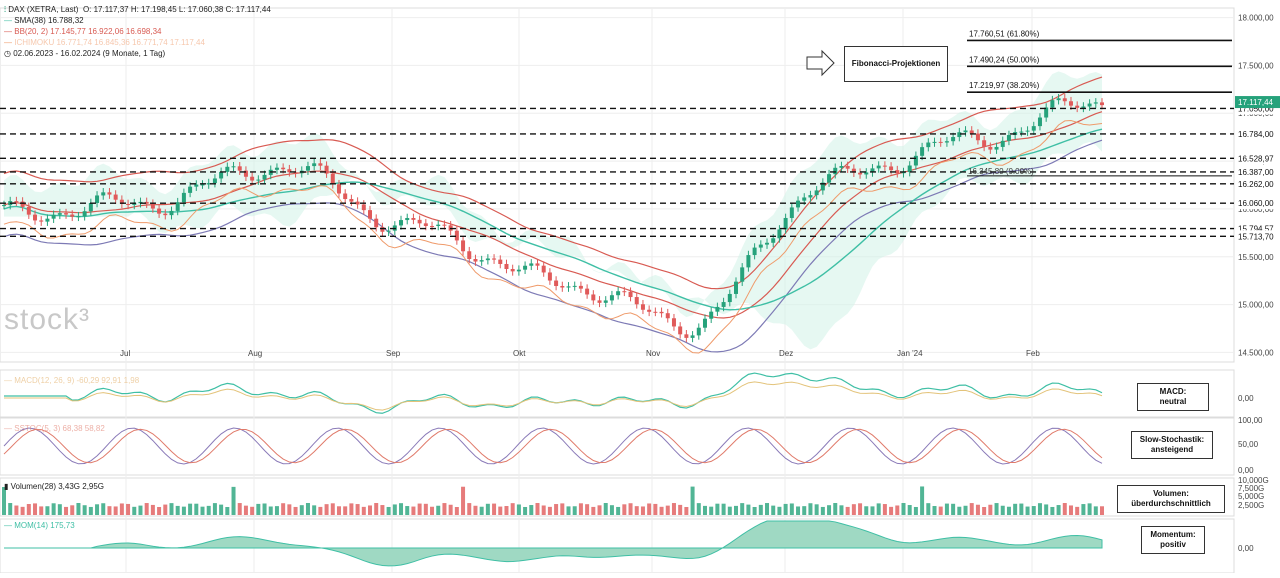 The height and width of the screenshot is (578, 1280). Describe the element at coordinates (5, 9) in the screenshot. I see `candle-icon: ⫶` at that location.